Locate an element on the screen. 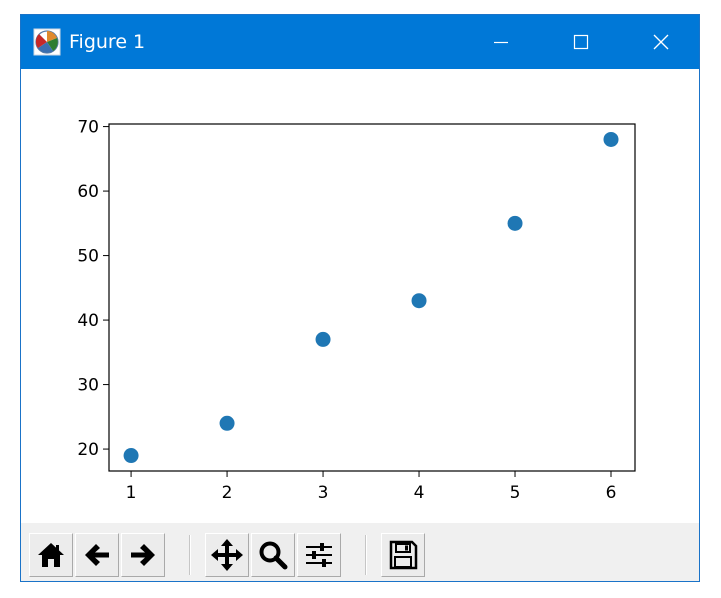  home-button is located at coordinates (51, 555).